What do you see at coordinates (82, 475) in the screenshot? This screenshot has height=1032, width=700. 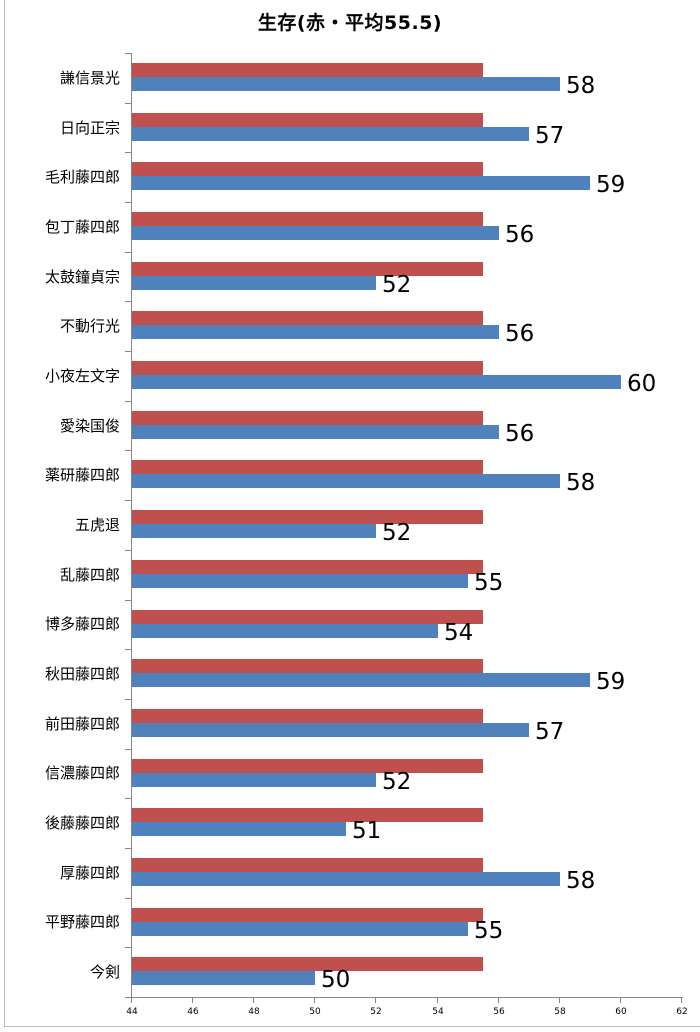 I see `category-label: 薬研藤四郎` at bounding box center [82, 475].